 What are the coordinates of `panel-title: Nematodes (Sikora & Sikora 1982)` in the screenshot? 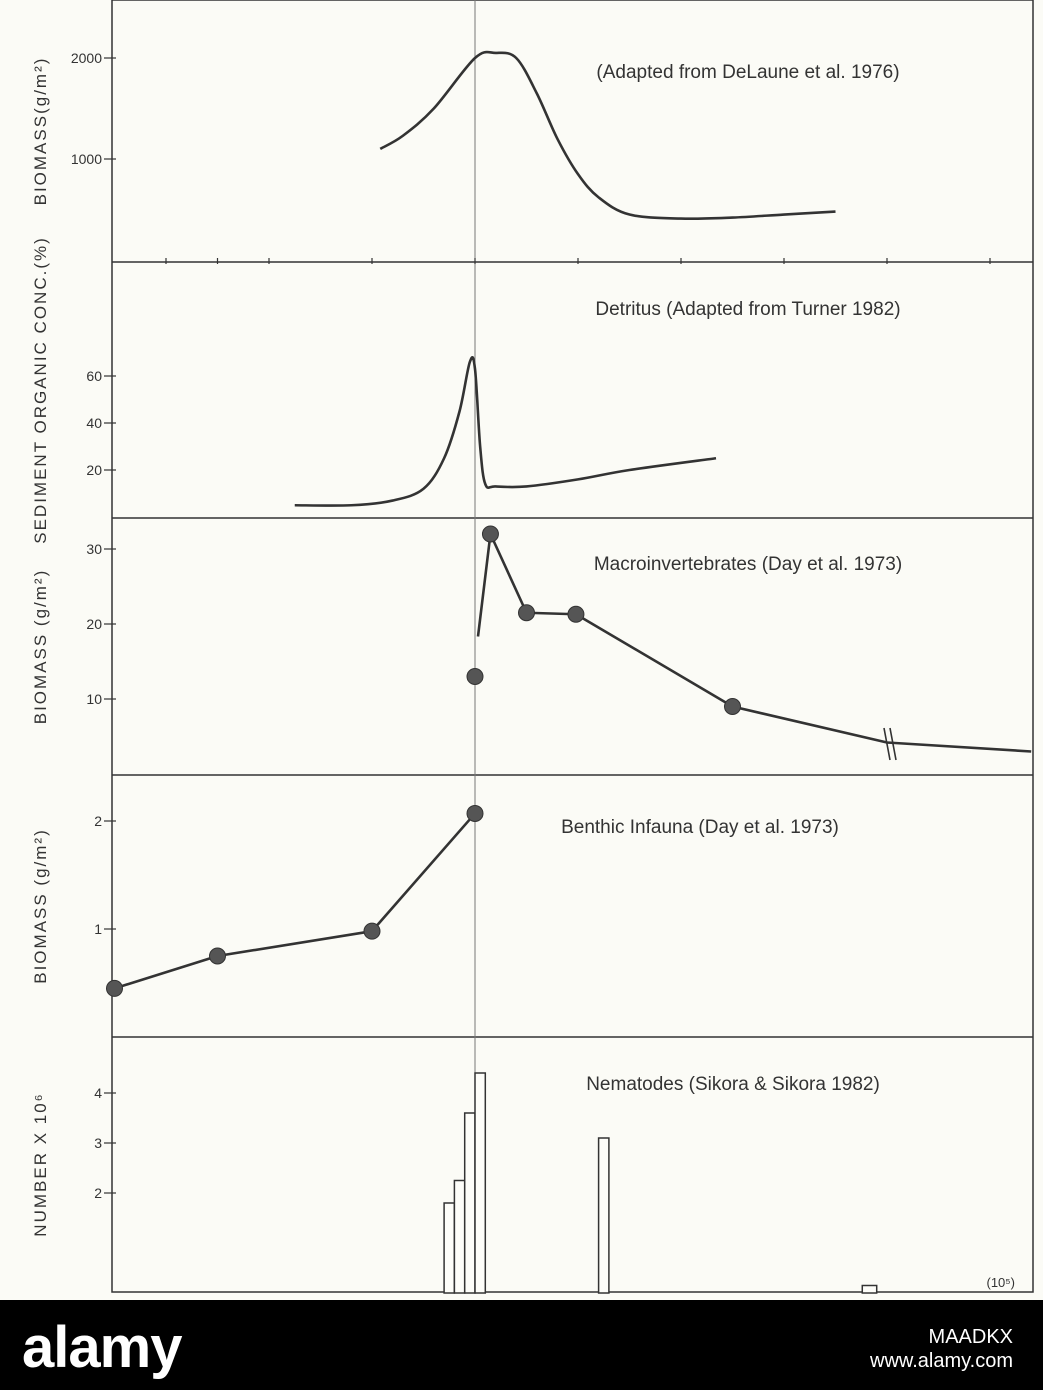 It's located at (733, 1084).